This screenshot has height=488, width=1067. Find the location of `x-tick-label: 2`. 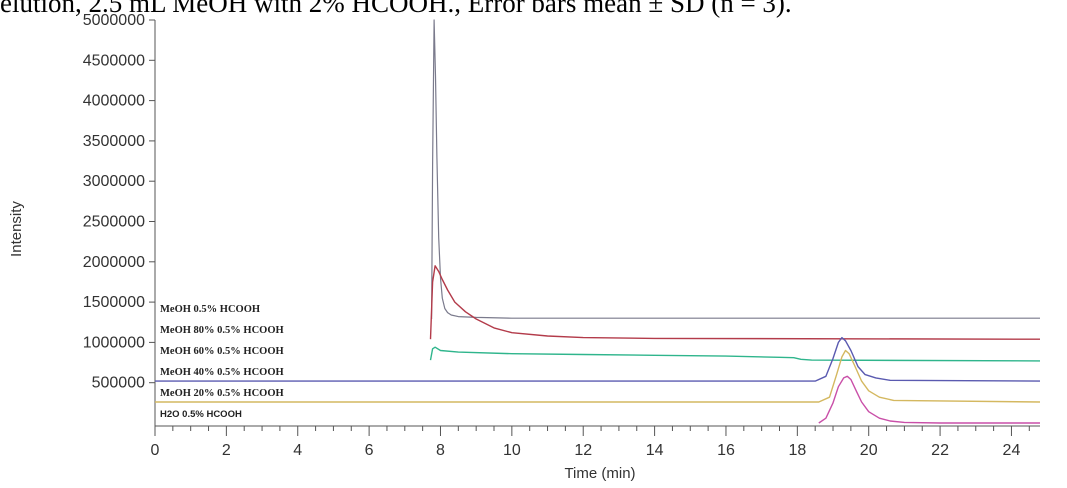

x-tick-label: 2 is located at coordinates (226, 450).